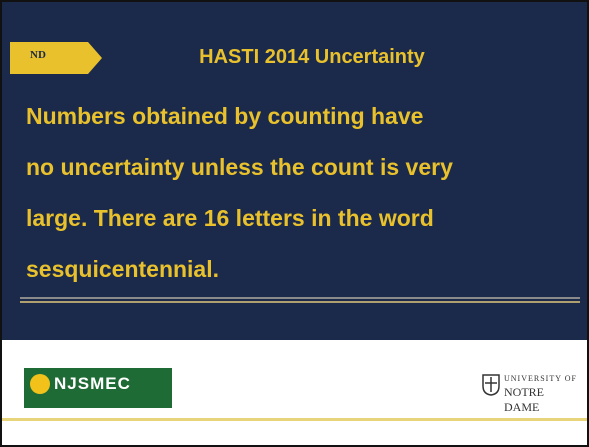  What do you see at coordinates (312, 57) in the screenshot?
I see `slide-title: HASTI 2014 Uncertainty` at bounding box center [312, 57].